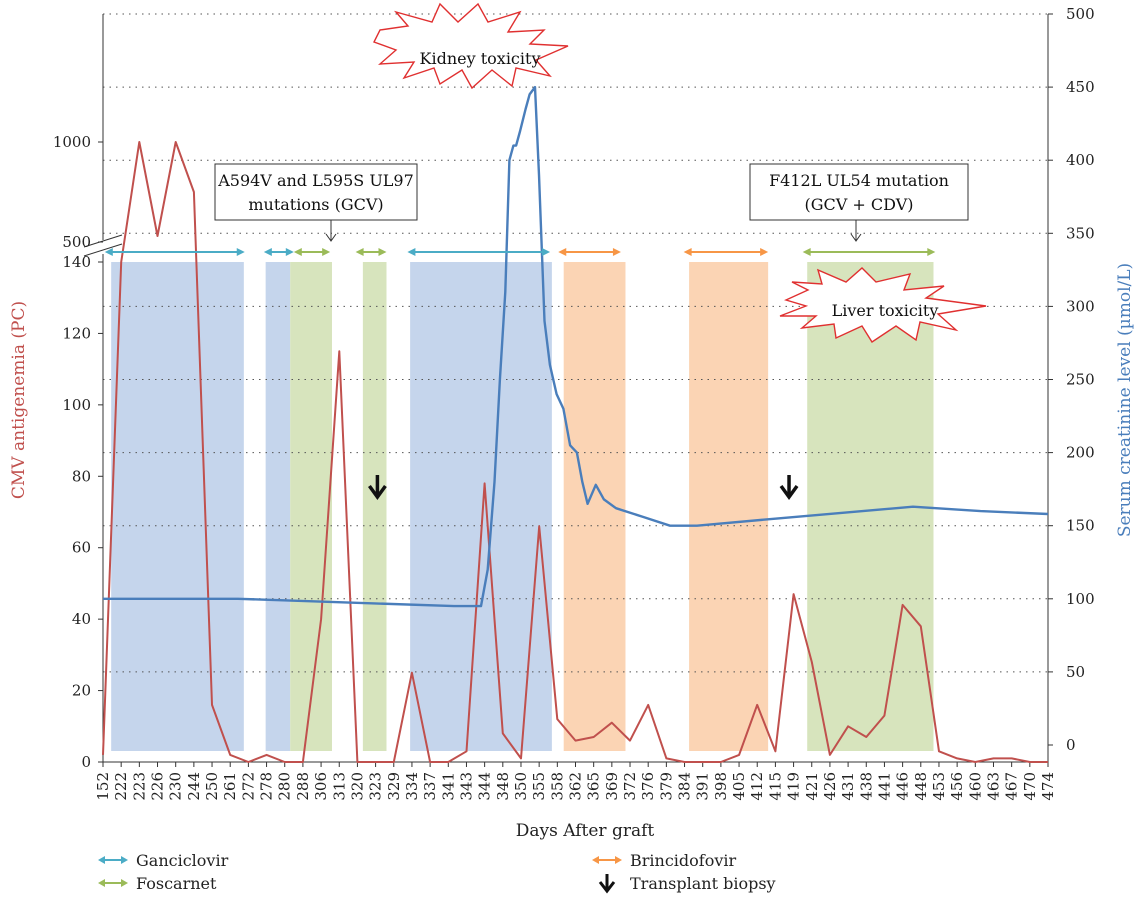  Describe the element at coordinates (412, 786) in the screenshot. I see `x-tick-334-17: 334` at that location.